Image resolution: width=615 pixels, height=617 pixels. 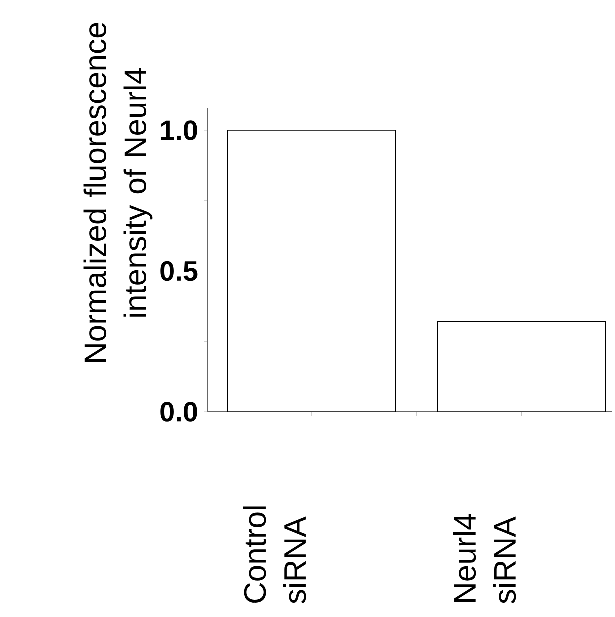 What do you see at coordinates (484, 559) in the screenshot?
I see `x-tick-label: Neurl4 siRNA` at bounding box center [484, 559].